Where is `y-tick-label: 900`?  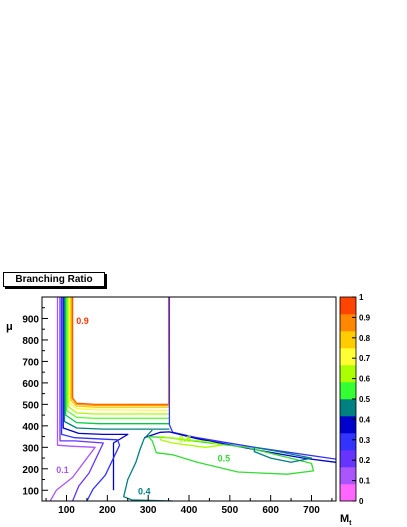 y-tick-label: 900 is located at coordinates (30, 319).